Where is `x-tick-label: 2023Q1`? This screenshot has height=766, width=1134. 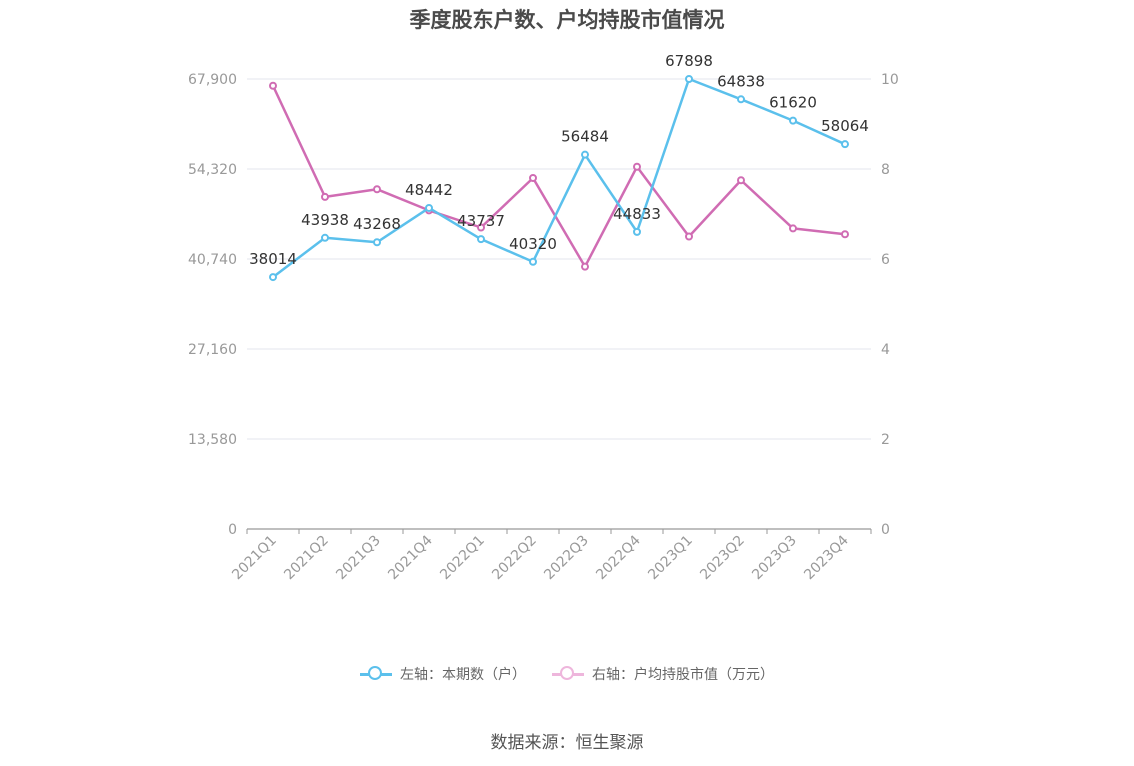 x-tick-label: 2023Q1 is located at coordinates (670, 558).